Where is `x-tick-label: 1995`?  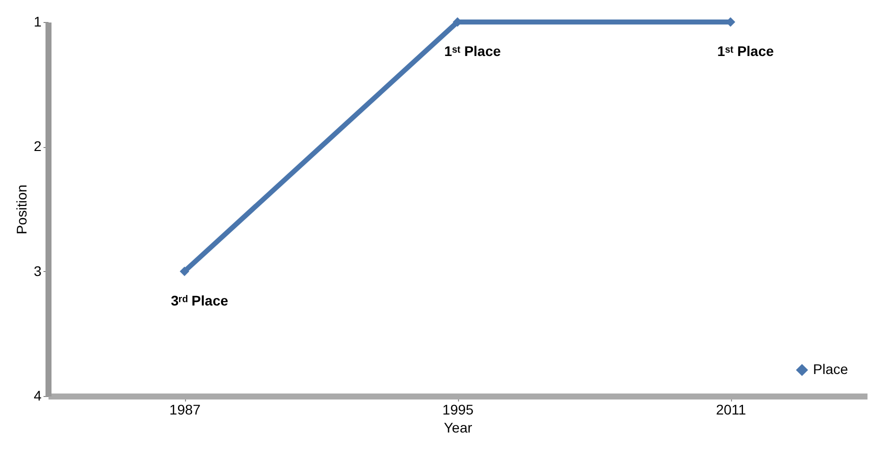
x-tick-label: 1995 is located at coordinates (458, 410).